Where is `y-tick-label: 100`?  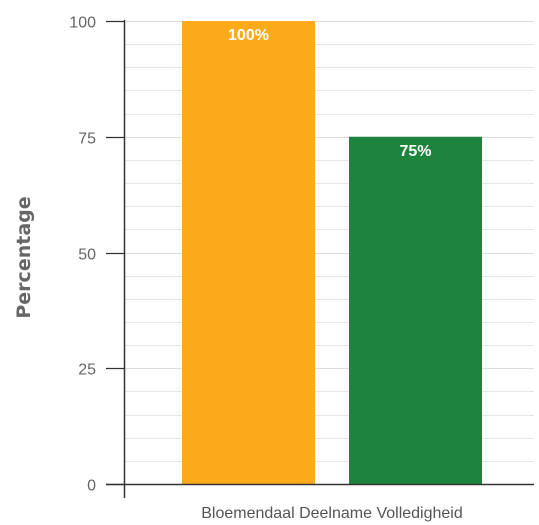
y-tick-label: 100 is located at coordinates (82, 23).